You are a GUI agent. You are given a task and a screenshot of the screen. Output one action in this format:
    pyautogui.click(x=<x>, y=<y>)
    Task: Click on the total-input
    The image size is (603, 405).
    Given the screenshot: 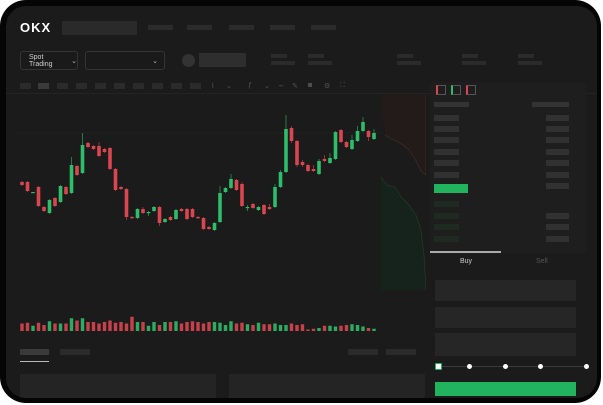 What is the action you would take?
    pyautogui.click(x=505, y=344)
    